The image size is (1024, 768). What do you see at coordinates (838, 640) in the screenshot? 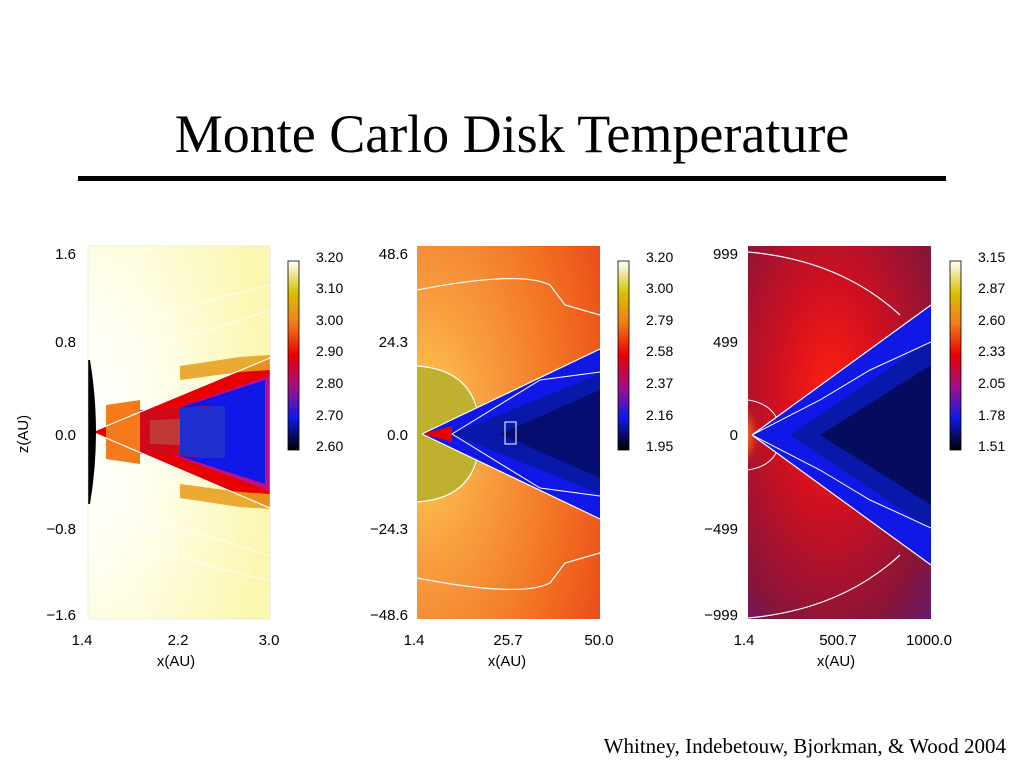
I see `x-tick-label: 500.7` at bounding box center [838, 640].